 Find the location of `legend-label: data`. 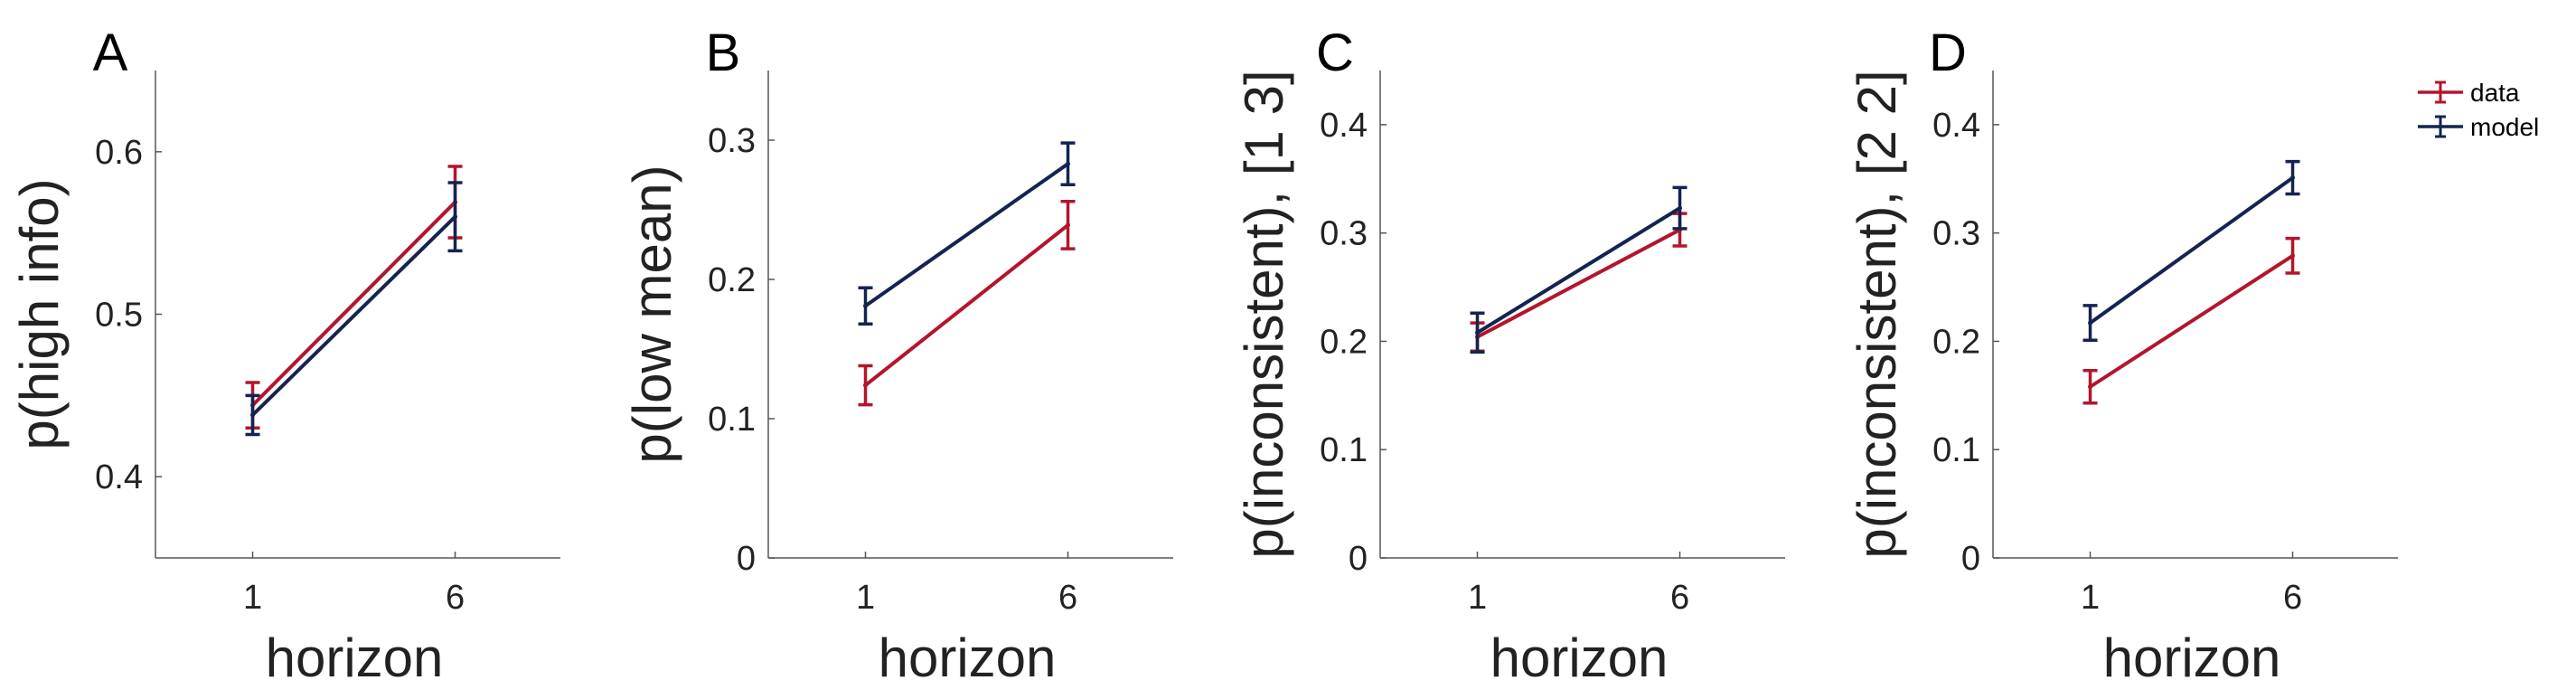

legend-label: data is located at coordinates (2495, 93).